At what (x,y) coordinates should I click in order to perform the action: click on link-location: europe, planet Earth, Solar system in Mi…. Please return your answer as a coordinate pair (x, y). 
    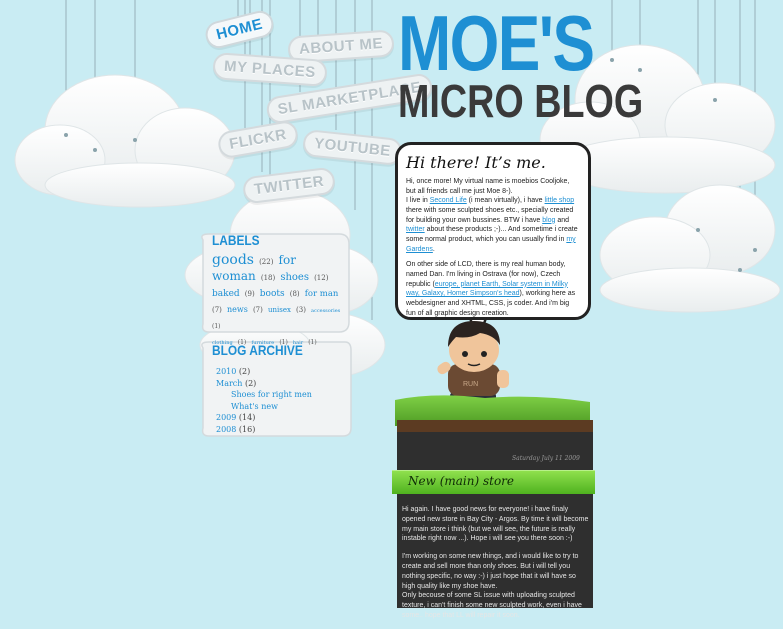
    Looking at the image, I should click on (487, 289).